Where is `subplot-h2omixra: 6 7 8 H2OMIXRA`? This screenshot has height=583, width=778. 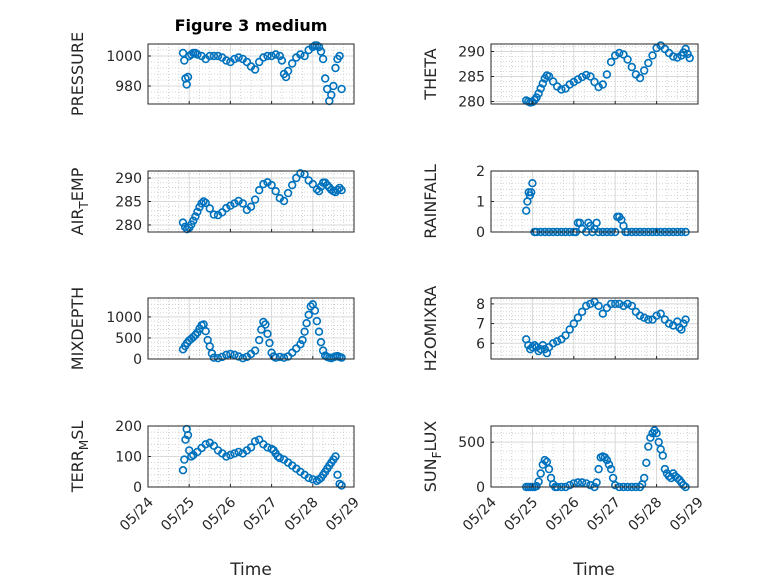 subplot-h2omixra: 6 7 8 H2OMIXRA is located at coordinates (560, 328).